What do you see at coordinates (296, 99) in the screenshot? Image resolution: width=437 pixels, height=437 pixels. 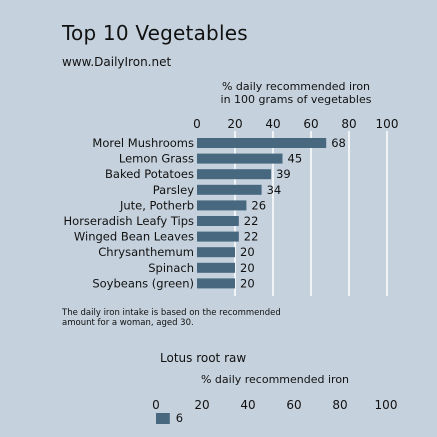 I see `x-axis-label-line-2: in 100 grams of vegetables` at bounding box center [296, 99].